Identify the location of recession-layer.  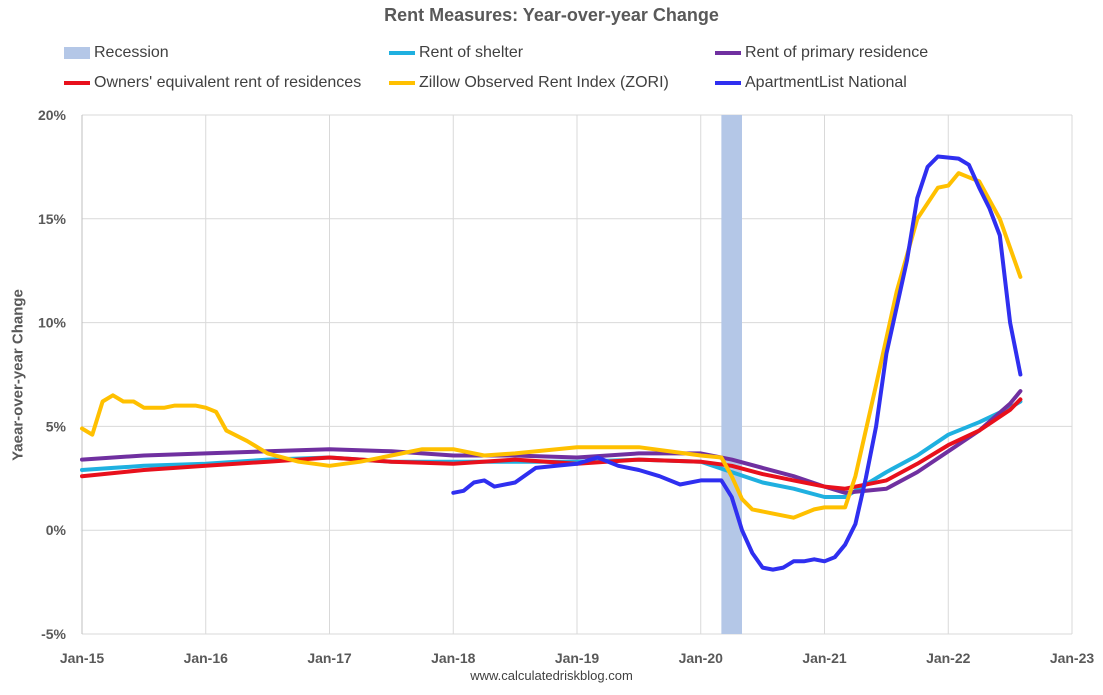
(731, 374).